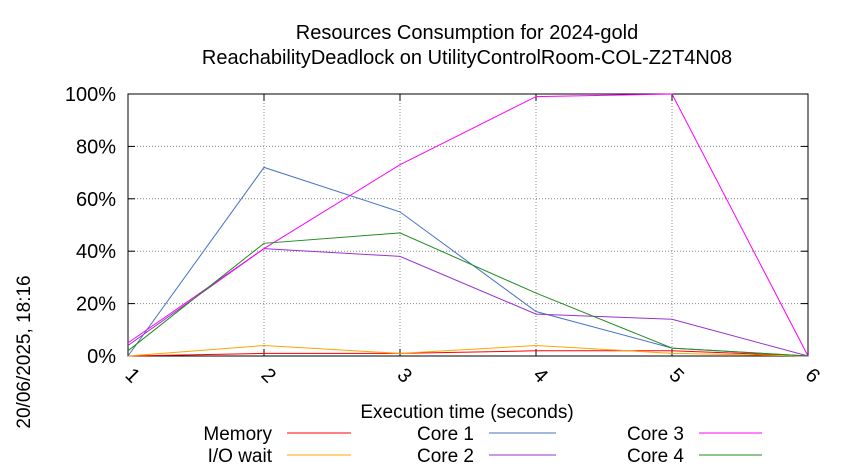 This screenshot has height=475, width=850. Describe the element at coordinates (132, 375) in the screenshot. I see `x-tick-label: 1` at that location.